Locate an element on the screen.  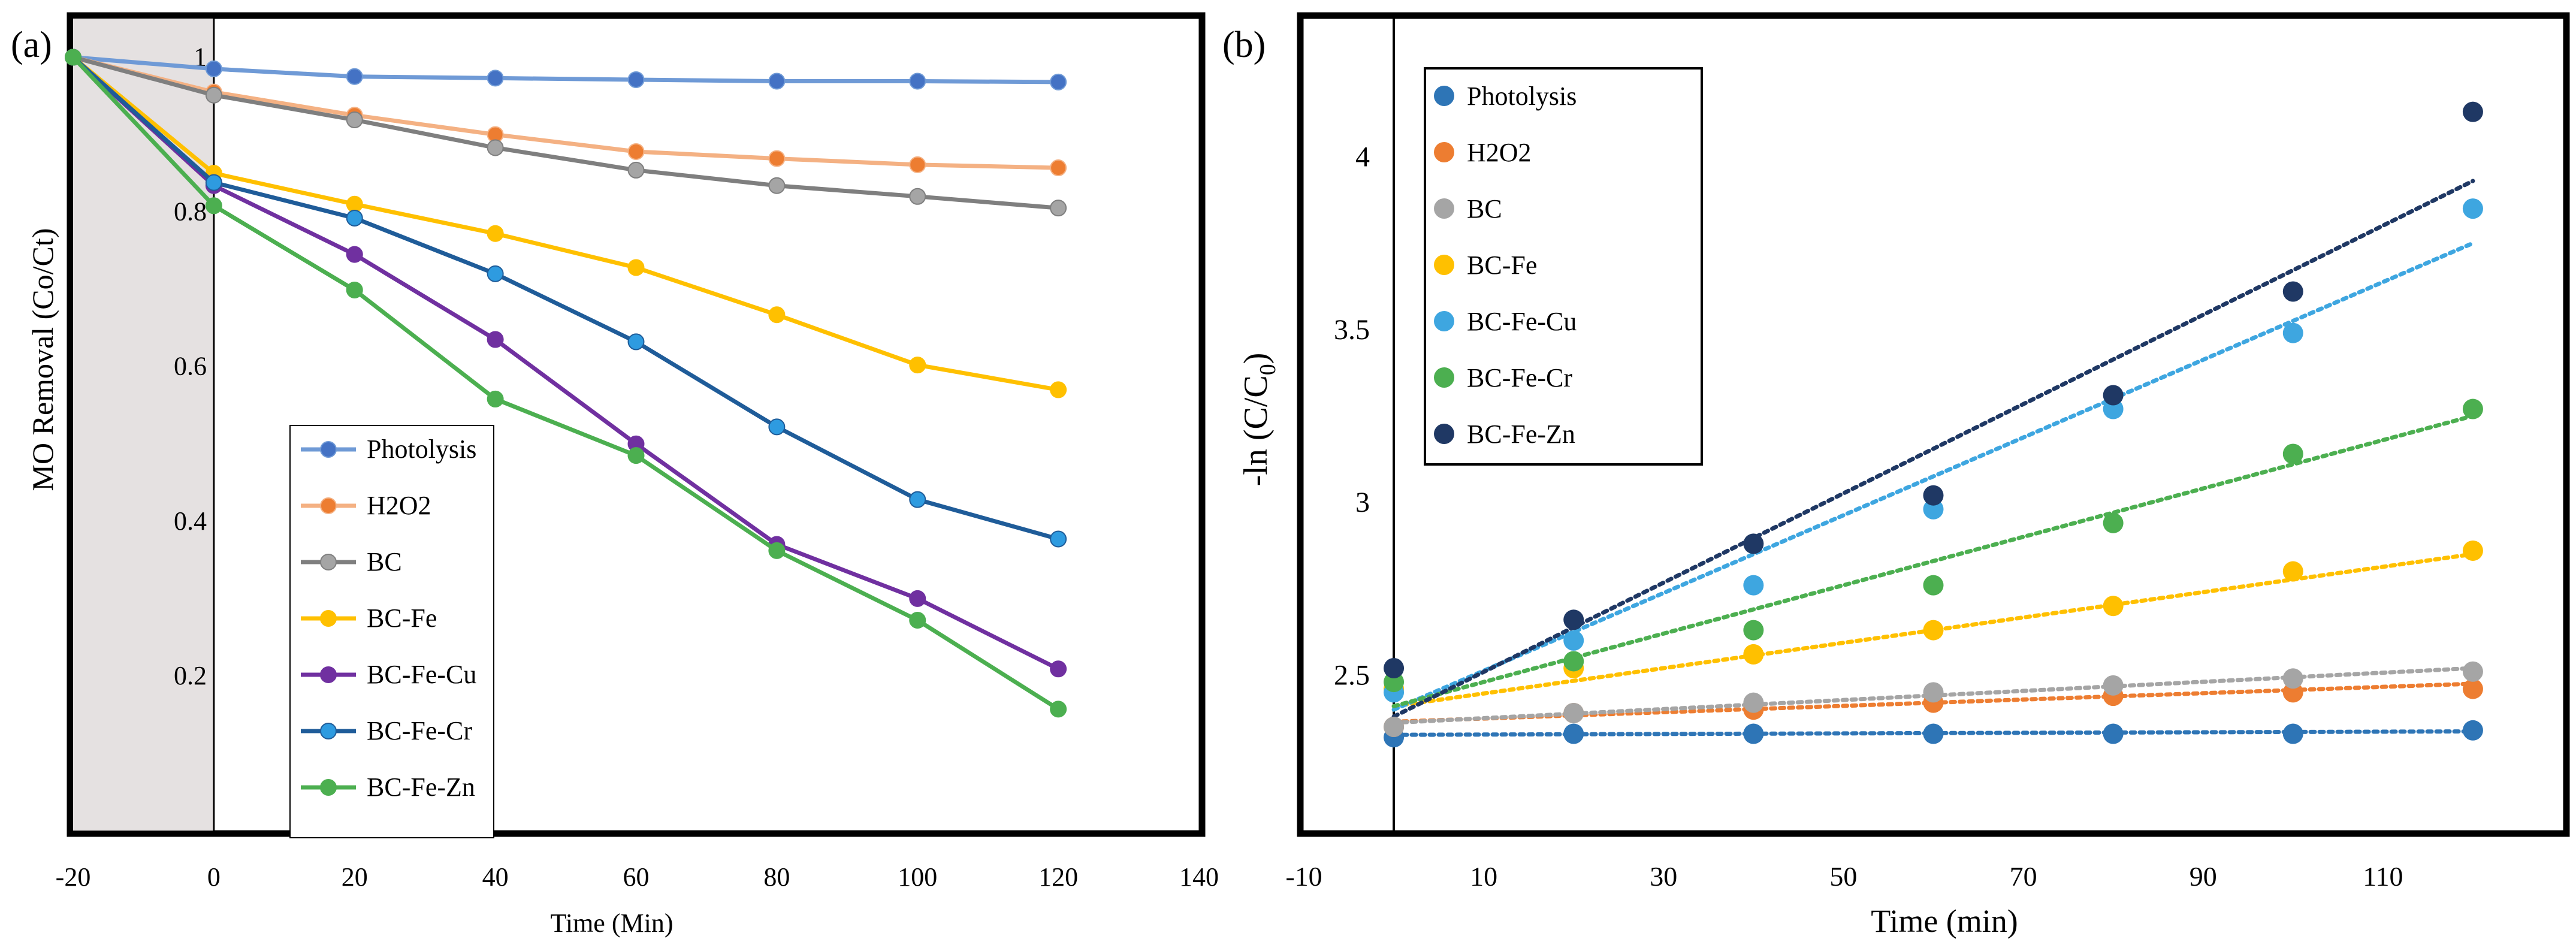
panel-b-legend-item: BC is located at coordinates (1468, 209).